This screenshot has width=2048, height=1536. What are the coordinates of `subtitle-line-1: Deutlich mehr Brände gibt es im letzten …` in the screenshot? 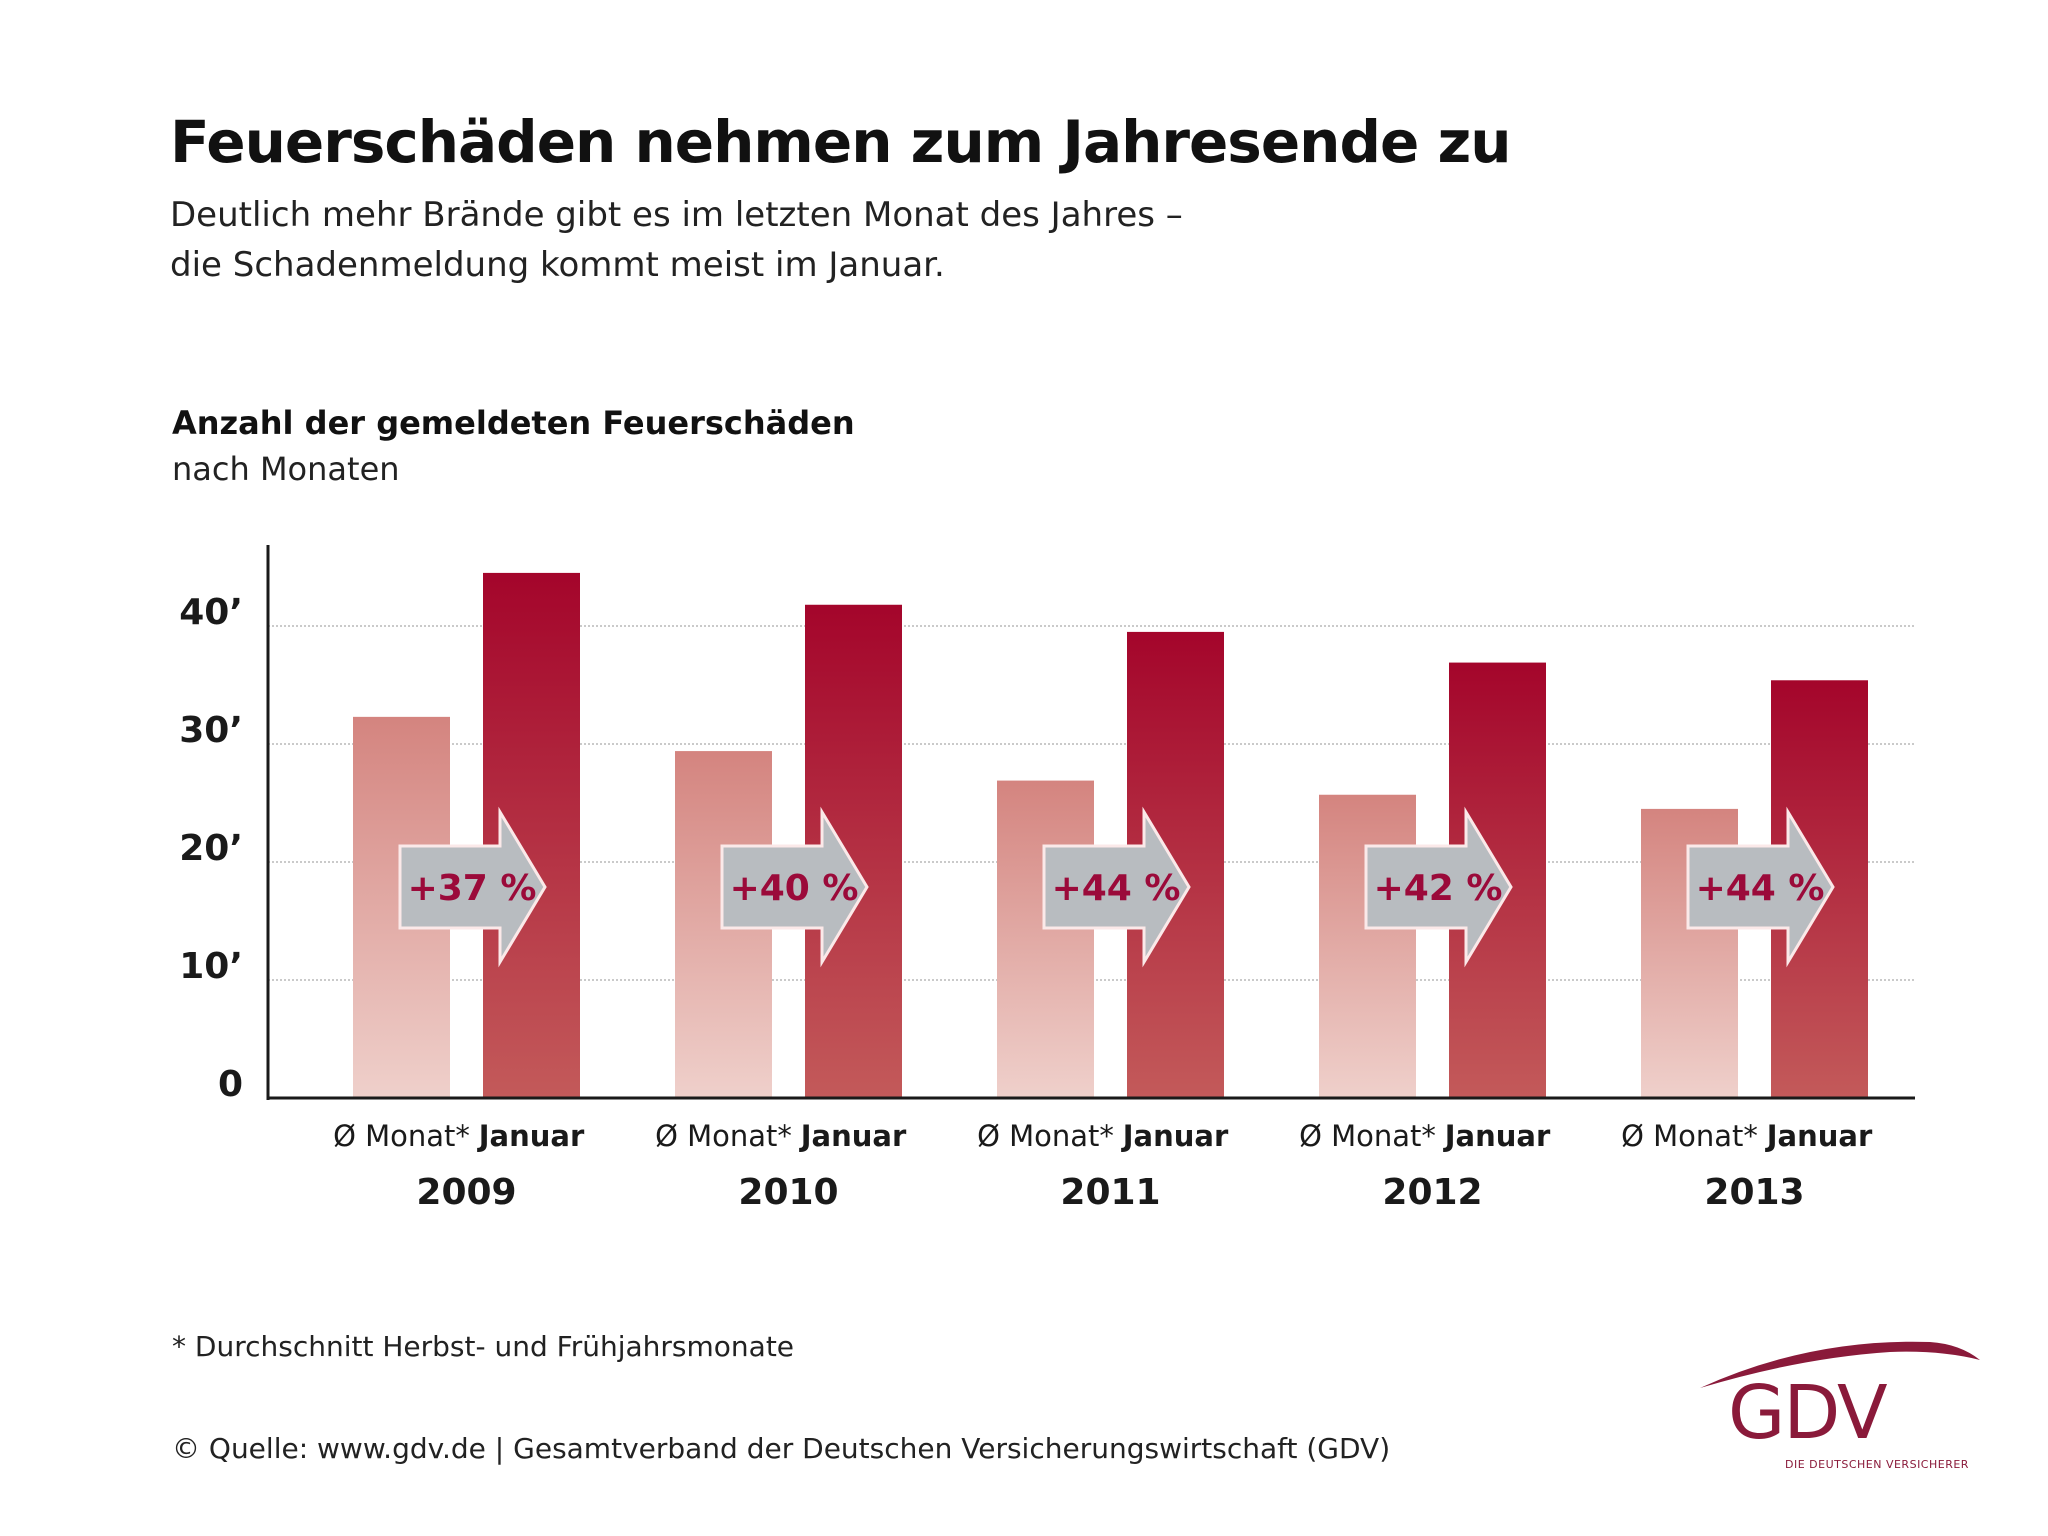 It's located at (676, 215).